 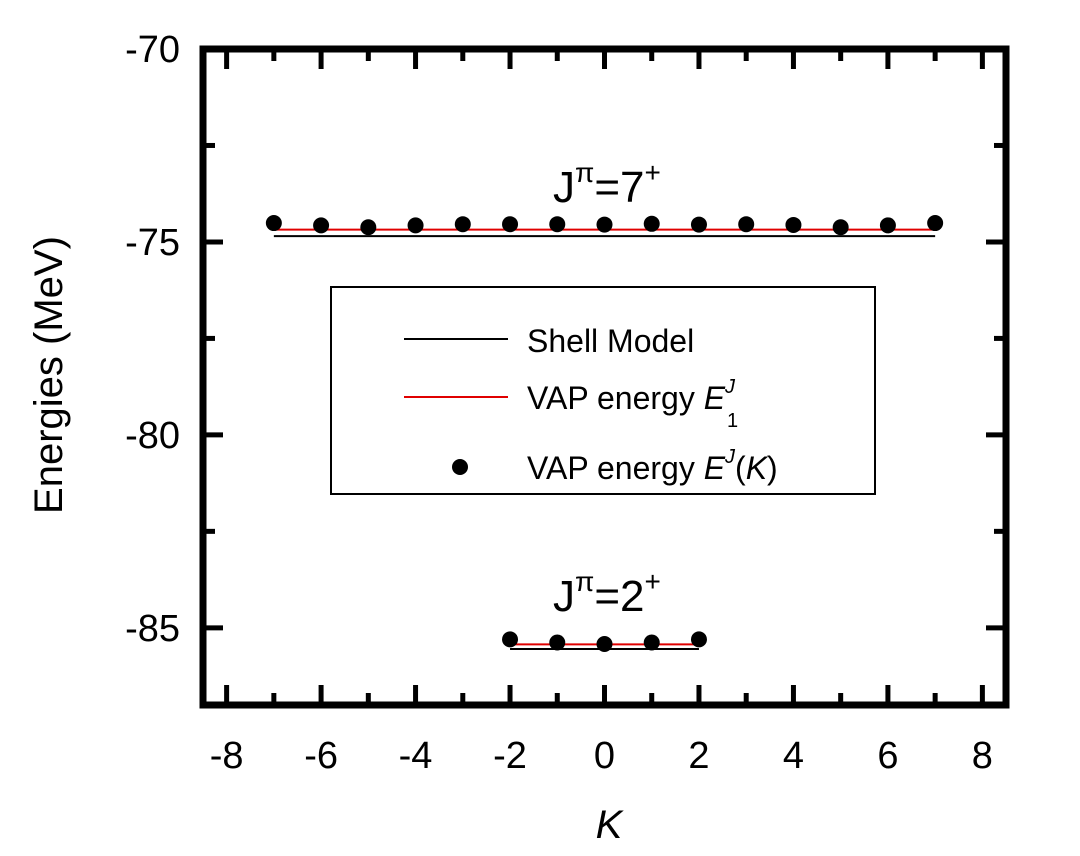 I want to click on x-tick-label: 2, so click(x=698, y=756).